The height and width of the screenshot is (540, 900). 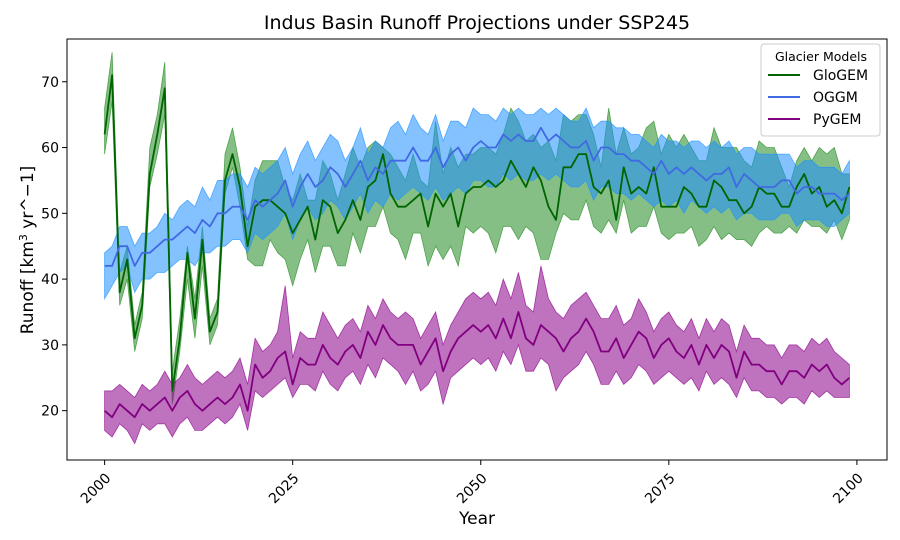 I want to click on y-axis-label-sup: 3, so click(x=23, y=237).